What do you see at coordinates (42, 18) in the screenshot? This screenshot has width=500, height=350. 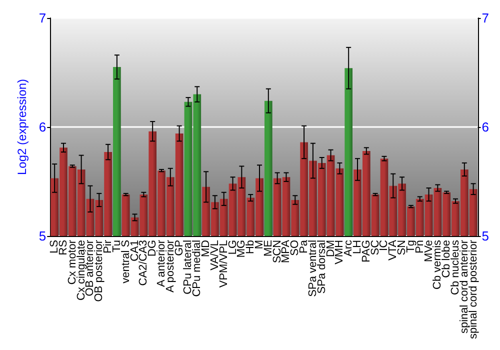 I see `y-tick-label: 7` at bounding box center [42, 18].